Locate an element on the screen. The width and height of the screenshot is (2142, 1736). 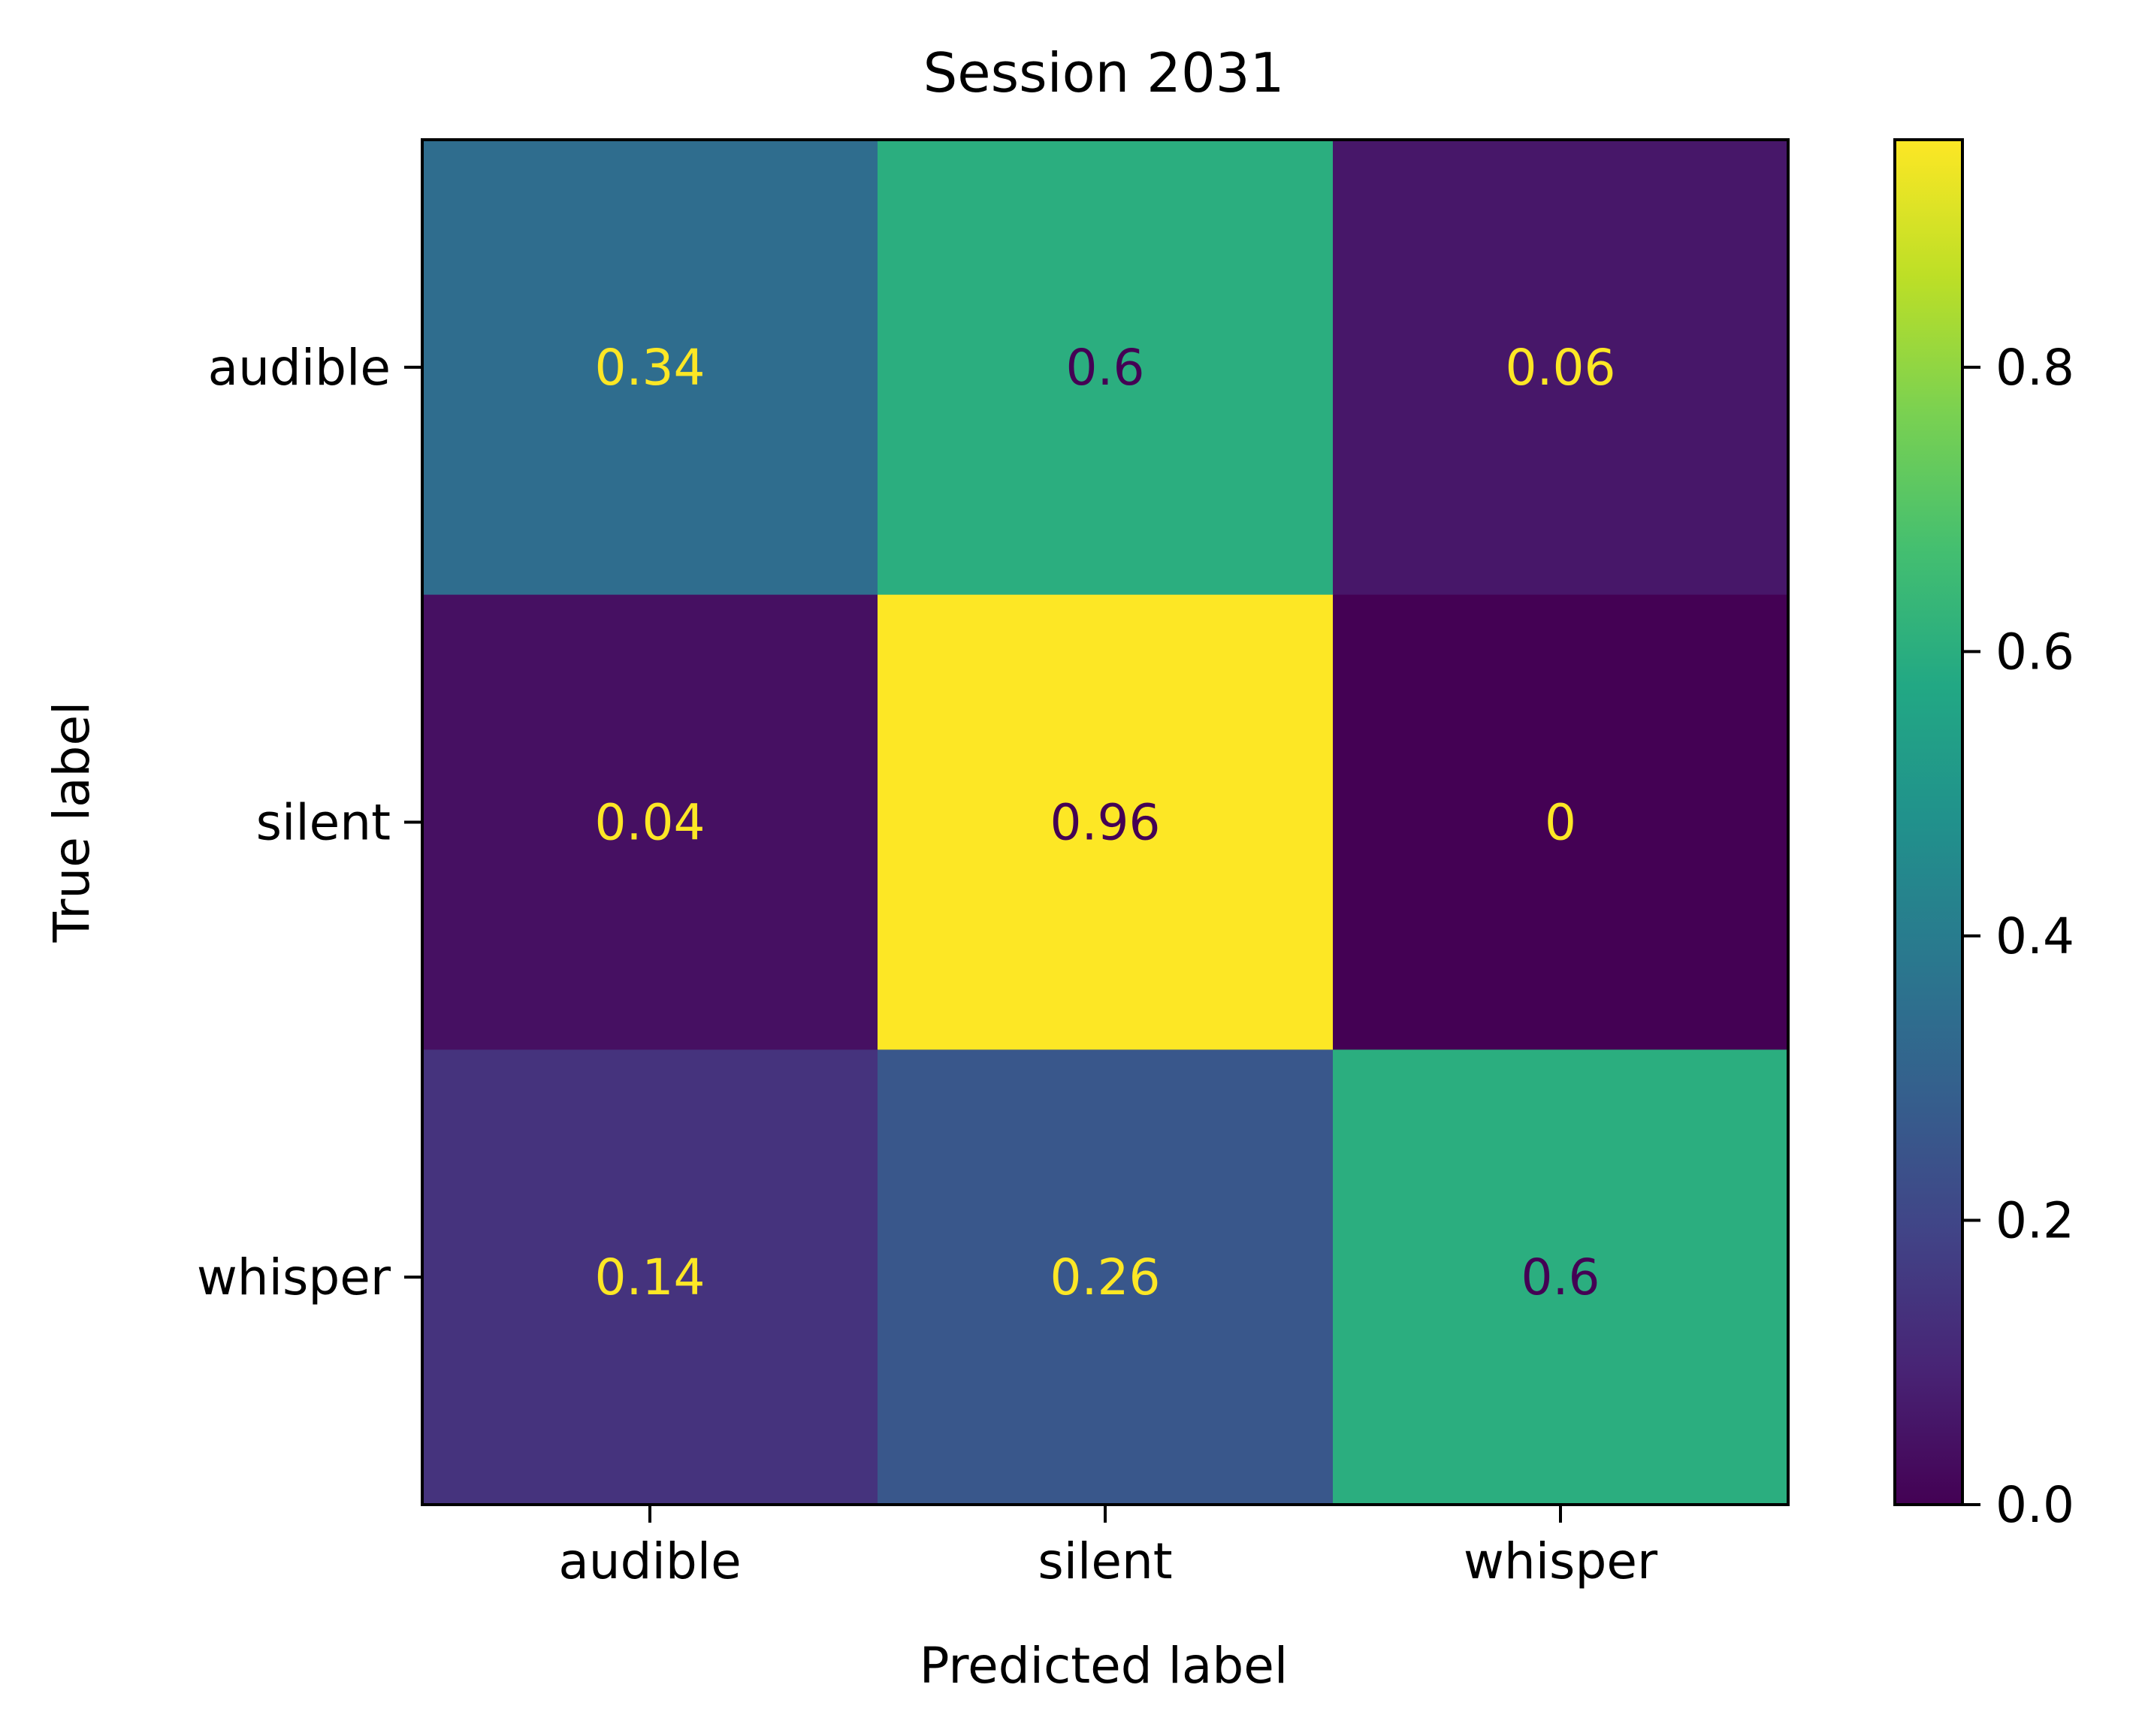
heatmap-cell-r0-c0 is located at coordinates (650, 368).